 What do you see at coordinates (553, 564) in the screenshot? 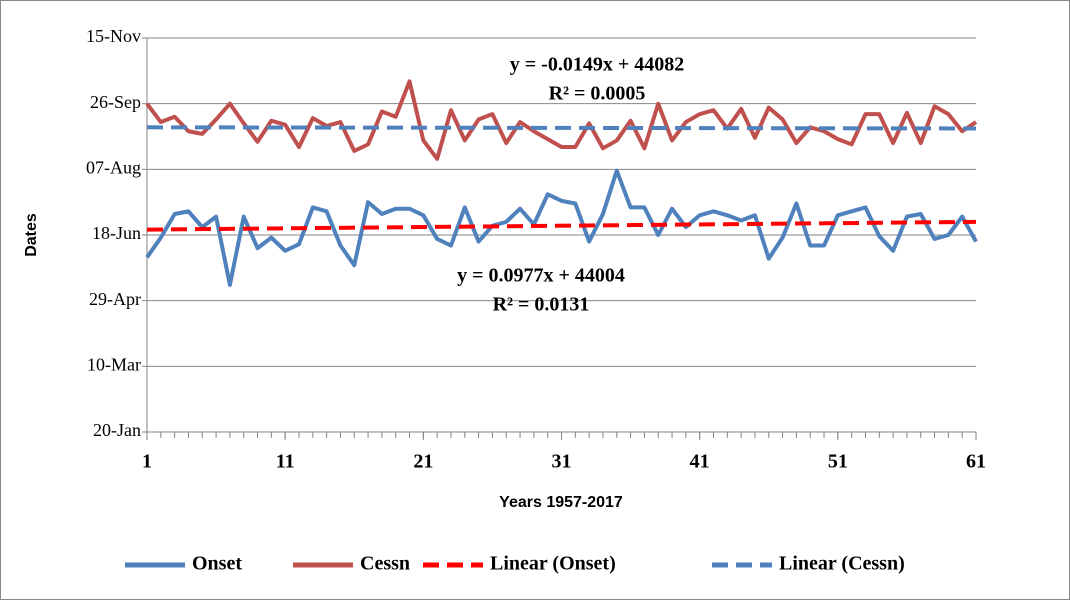
I see `legend-label: Linear (Onset)` at bounding box center [553, 564].